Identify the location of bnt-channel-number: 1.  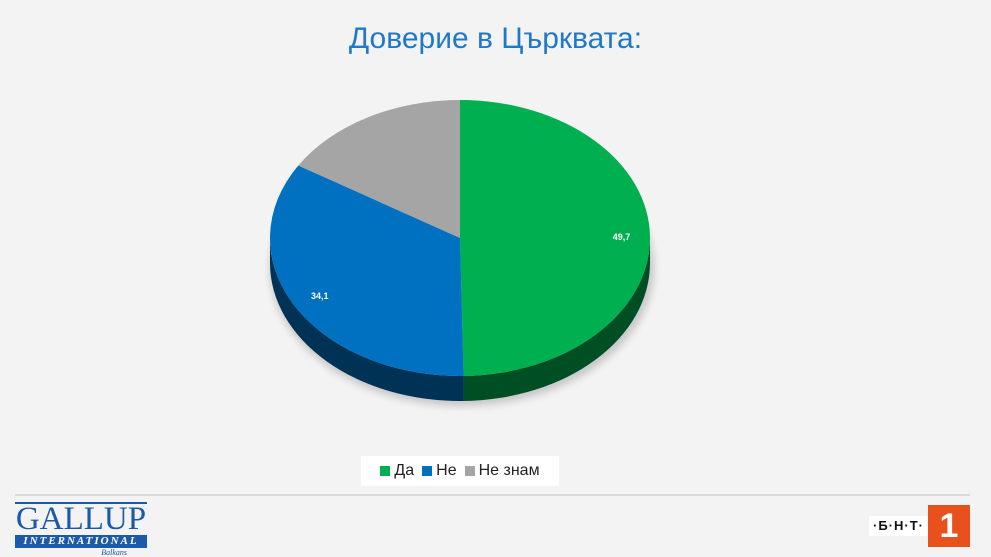
(949, 526).